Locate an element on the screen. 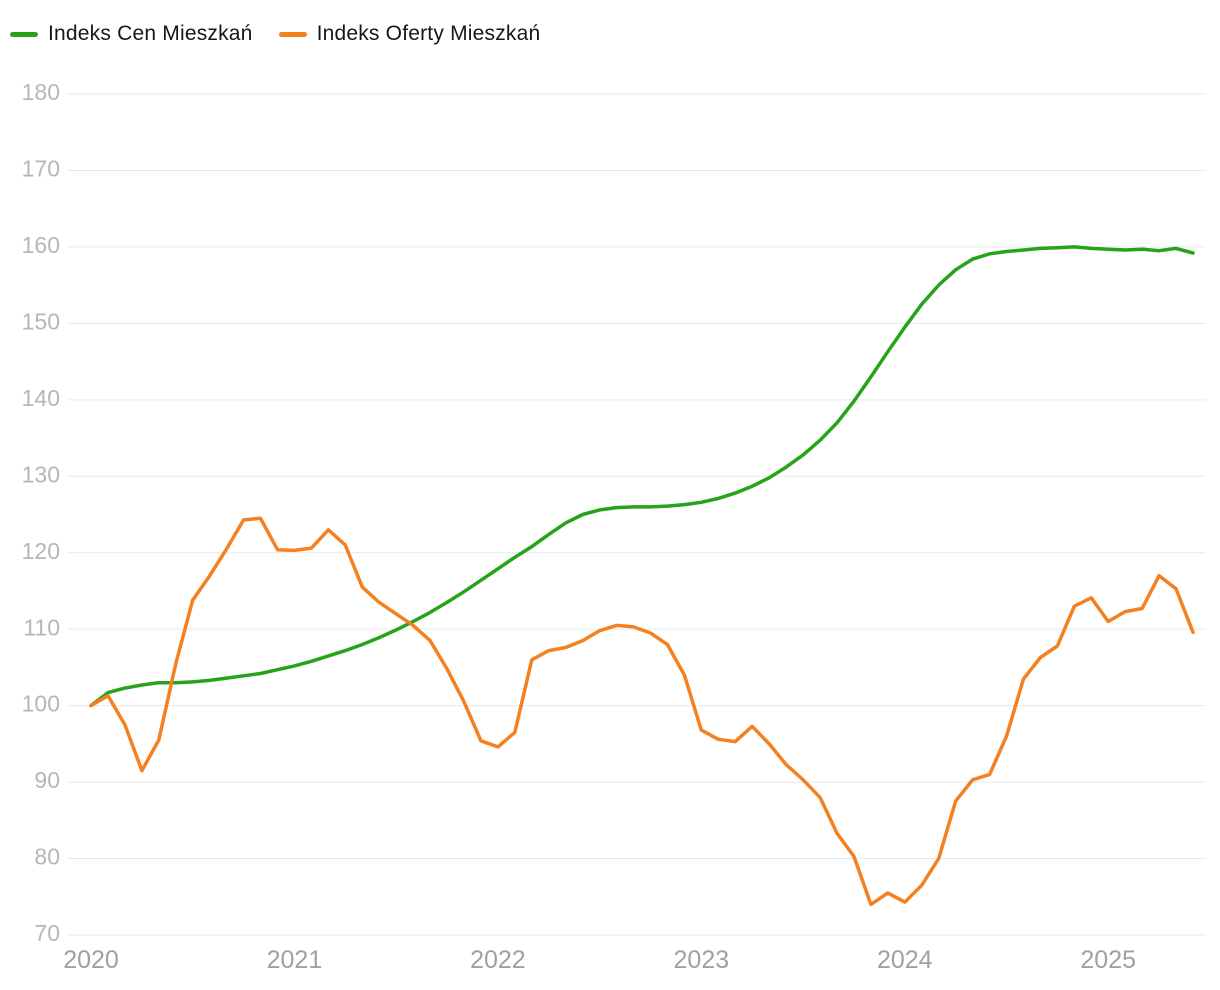  legend-item-indeks-oferty: Indeks Oferty Mieszkań is located at coordinates (409, 34).